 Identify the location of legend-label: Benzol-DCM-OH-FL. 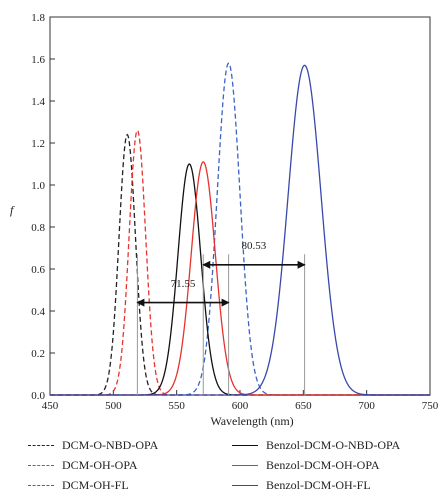
(318, 484).